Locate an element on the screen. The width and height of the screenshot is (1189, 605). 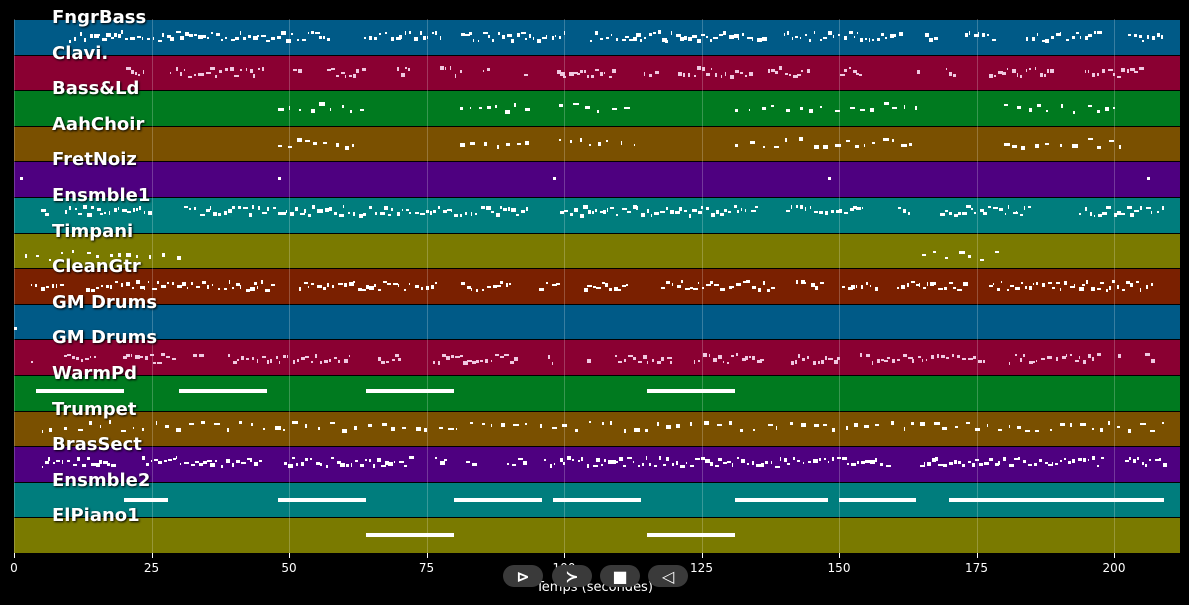
track-name: Ensmble2 is located at coordinates (101, 480).